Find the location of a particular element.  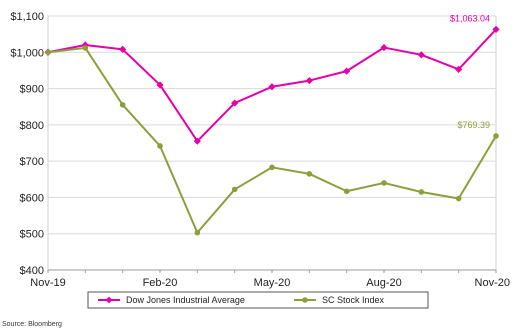

end-value-label: $1,063.04 is located at coordinates (470, 18).